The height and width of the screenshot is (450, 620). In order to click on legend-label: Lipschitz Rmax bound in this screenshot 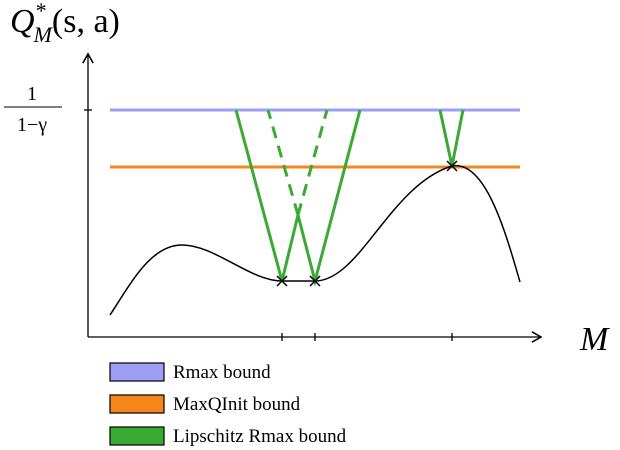, I will do `click(260, 436)`.